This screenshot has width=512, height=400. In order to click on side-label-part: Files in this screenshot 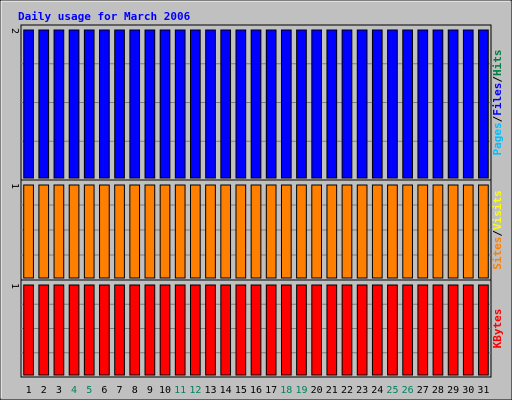, I will do `click(497, 99)`.